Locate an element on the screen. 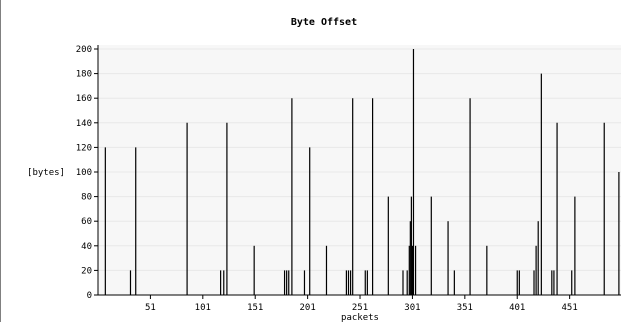 This screenshot has height=322, width=640. x-tick-label: 151 is located at coordinates (255, 308).